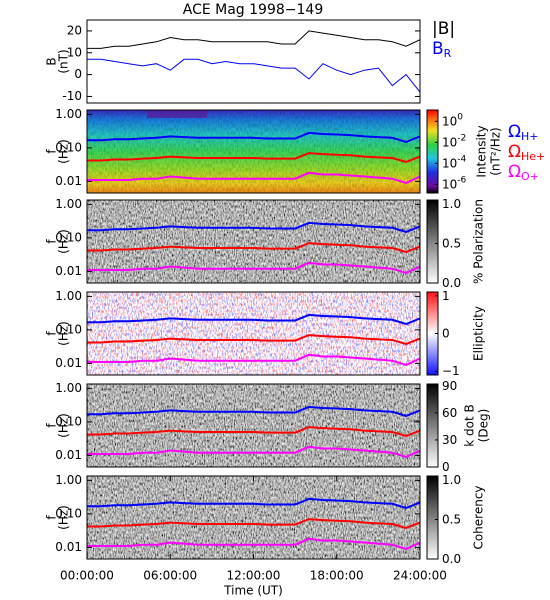 This screenshot has width=550, height=600. I want to click on colorbar-tick-text: 0.5, so click(451, 243).